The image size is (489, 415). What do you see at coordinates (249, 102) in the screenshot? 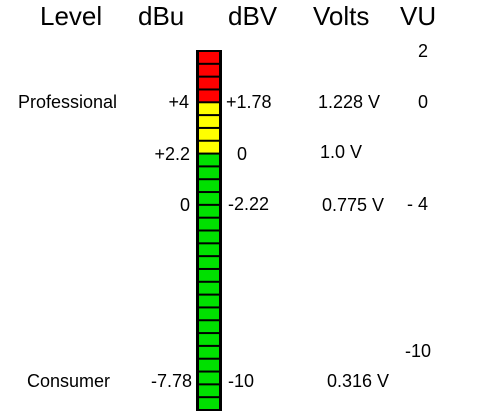
I see `dbv-value: +1.78` at bounding box center [249, 102].